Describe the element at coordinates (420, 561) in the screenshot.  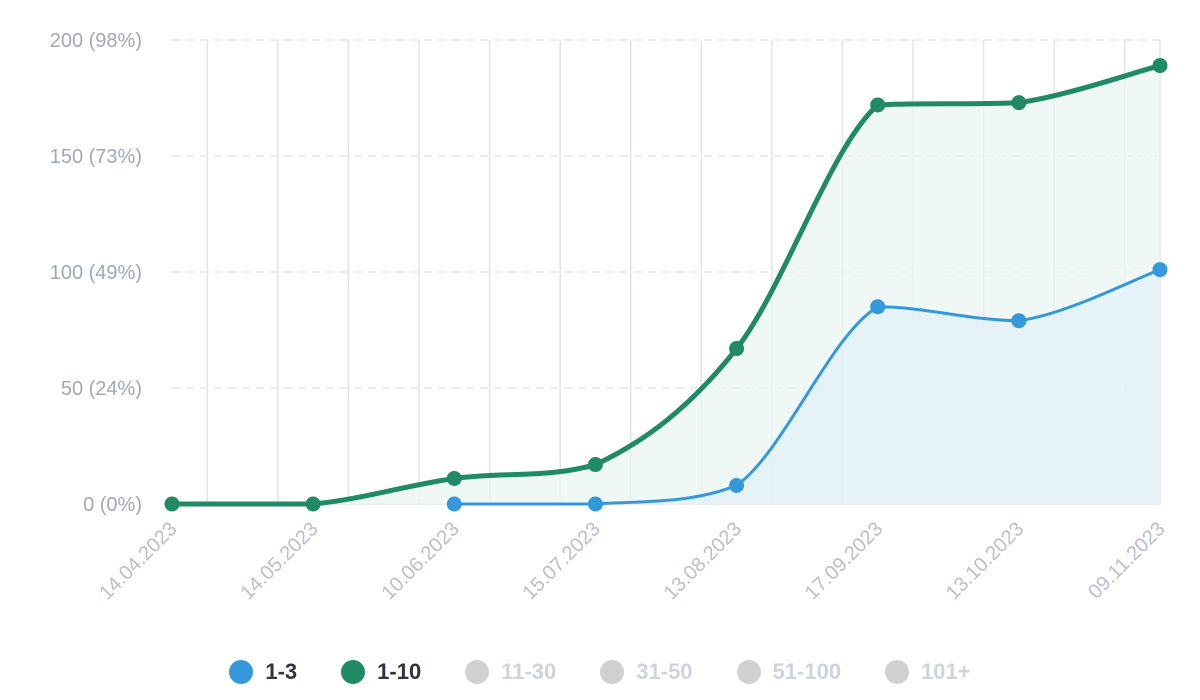
I see `x-tick-label: 10.06.2023` at that location.